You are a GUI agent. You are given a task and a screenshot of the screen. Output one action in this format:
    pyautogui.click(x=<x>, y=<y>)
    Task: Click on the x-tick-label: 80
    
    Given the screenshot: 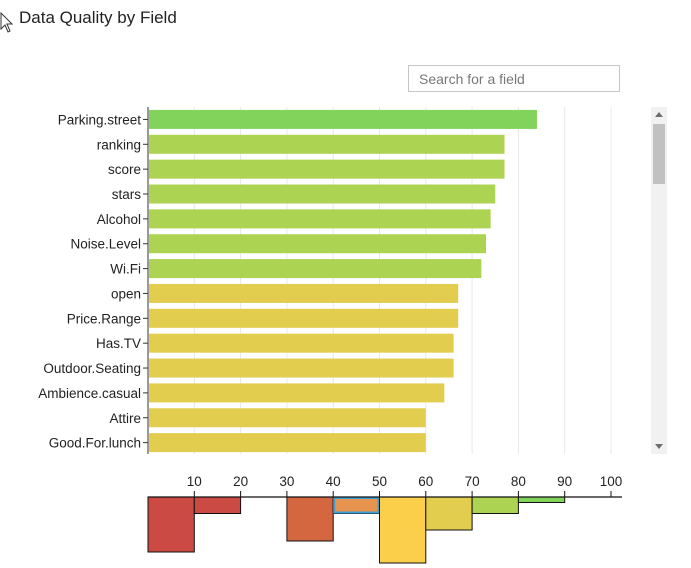 What is the action you would take?
    pyautogui.click(x=518, y=481)
    